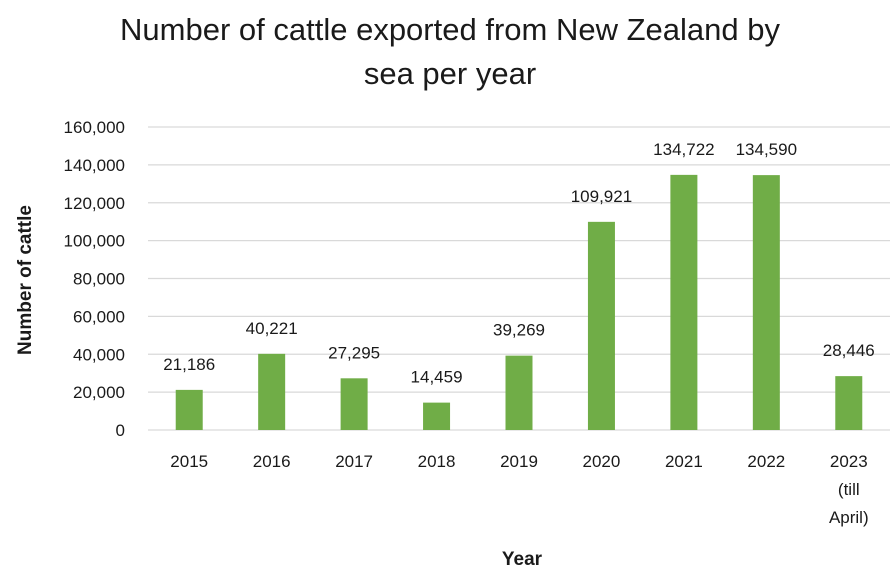  Describe the element at coordinates (522, 559) in the screenshot. I see `x-axis-label: Year` at that location.